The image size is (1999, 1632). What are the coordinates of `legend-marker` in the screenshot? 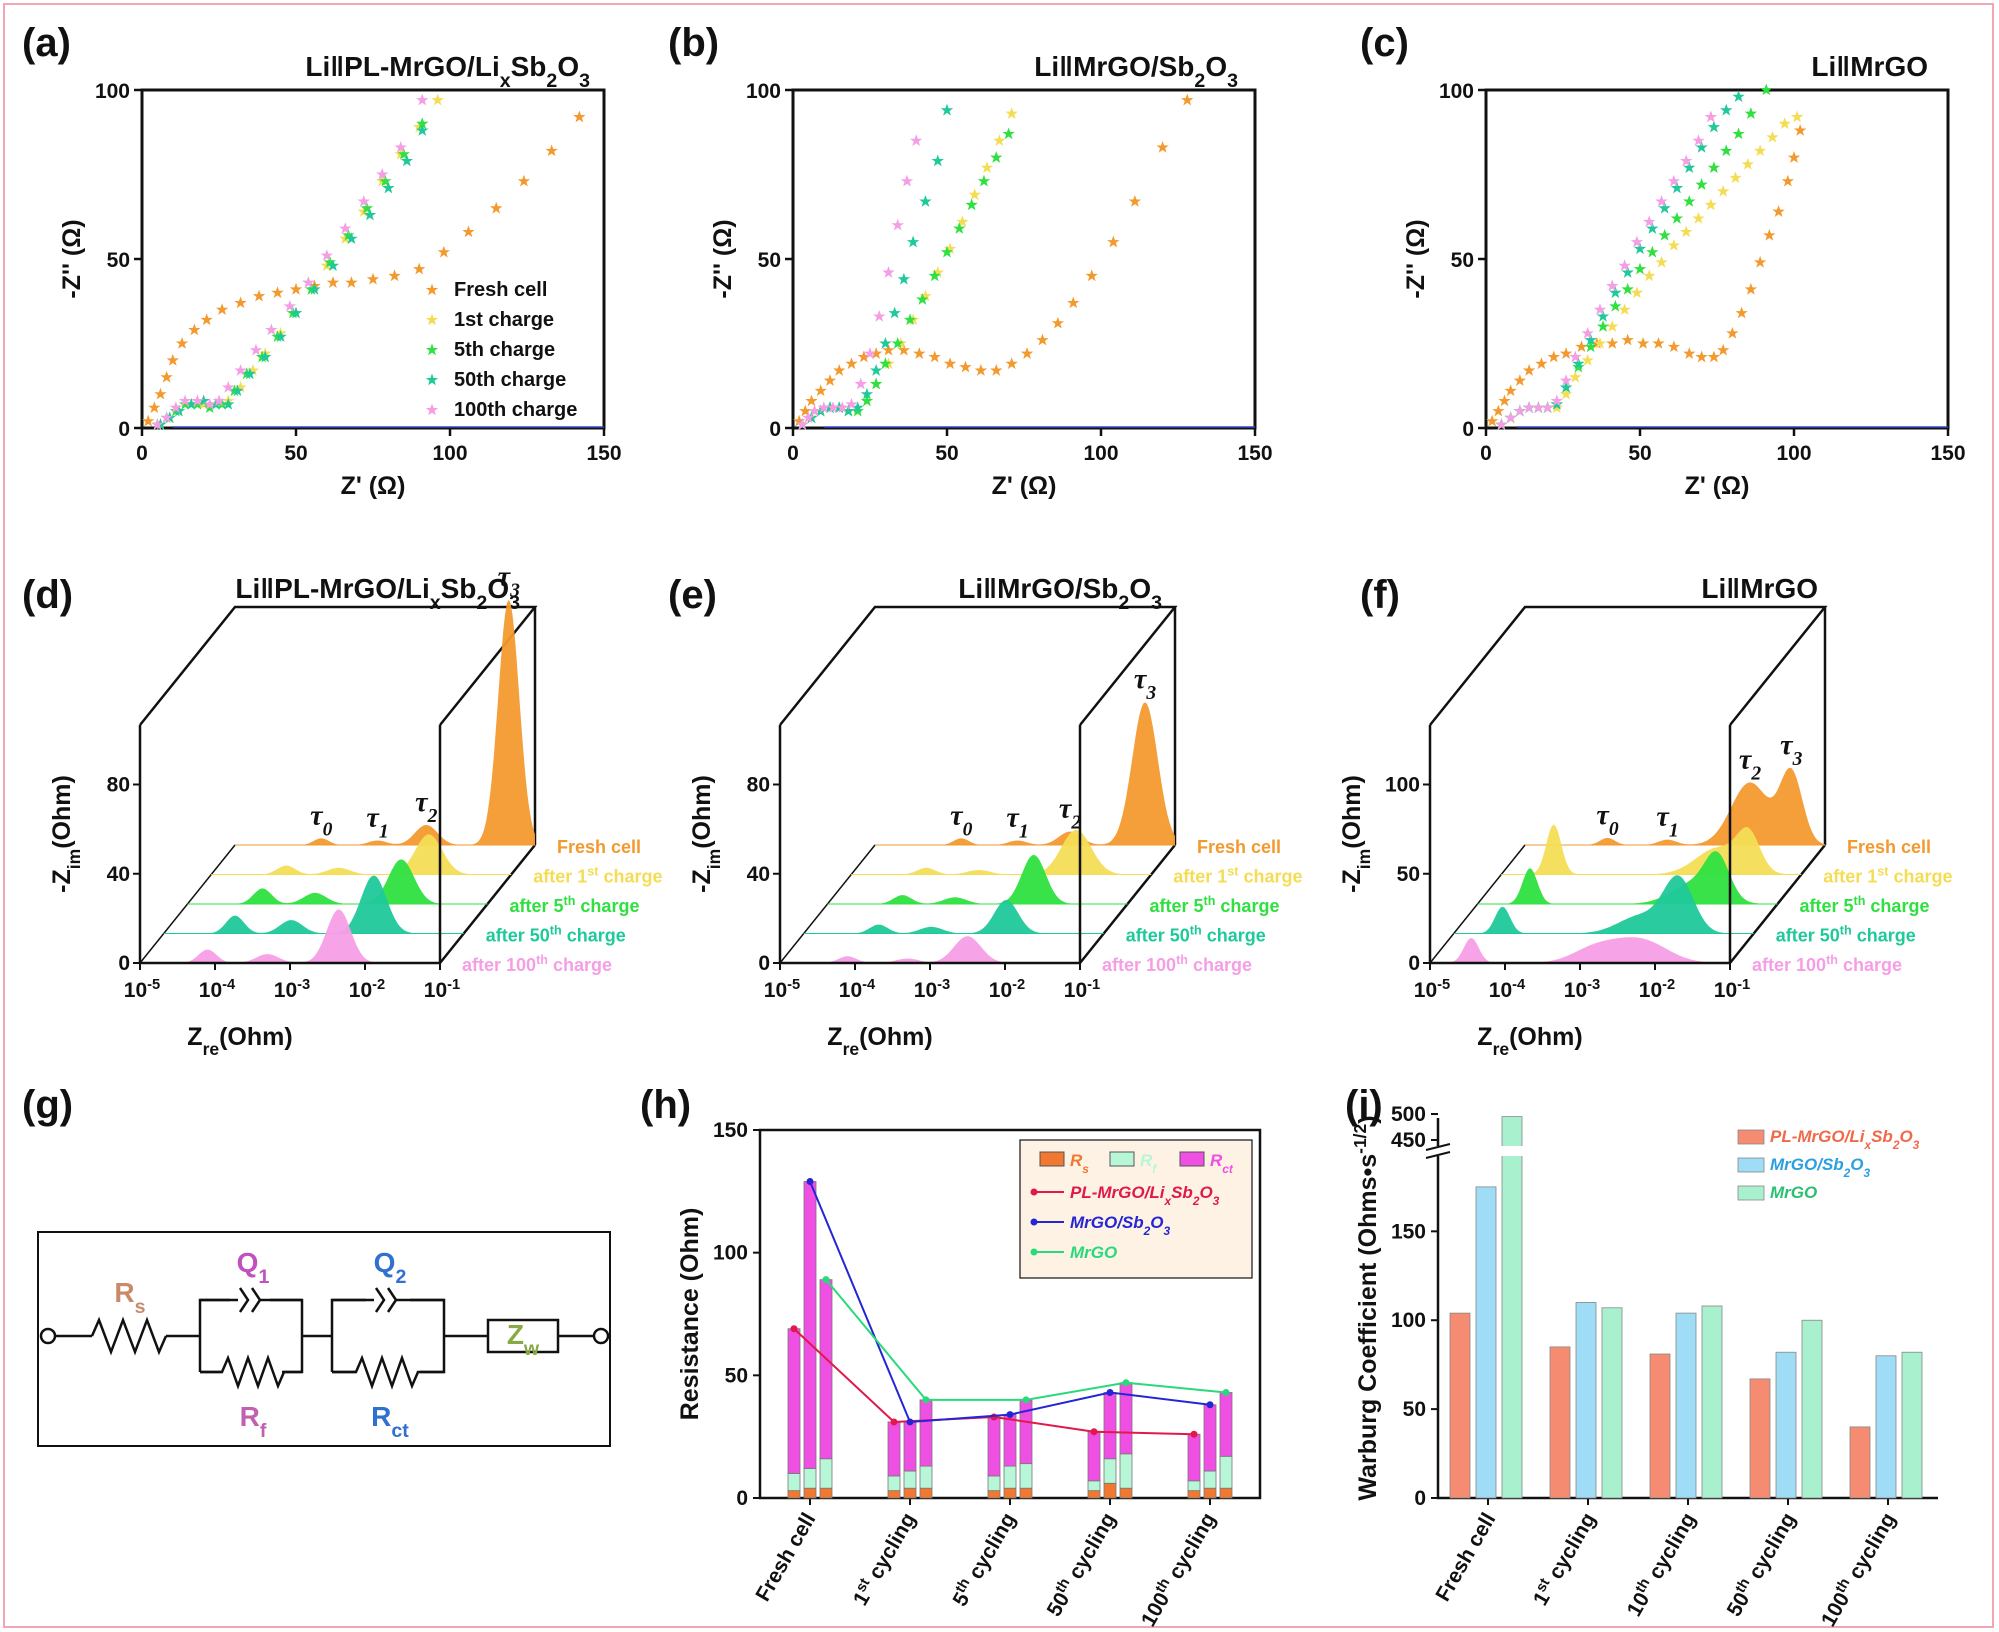 It's located at (432, 349).